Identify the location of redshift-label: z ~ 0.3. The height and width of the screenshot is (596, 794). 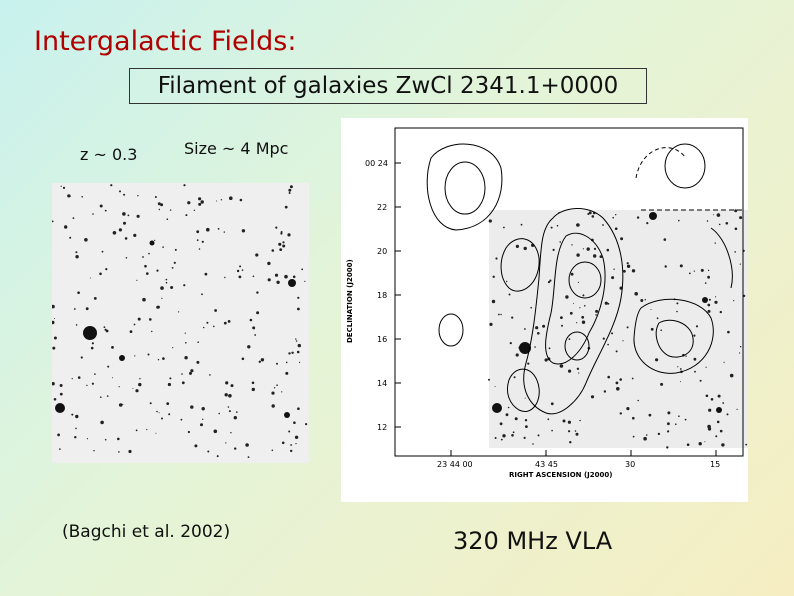
(109, 154).